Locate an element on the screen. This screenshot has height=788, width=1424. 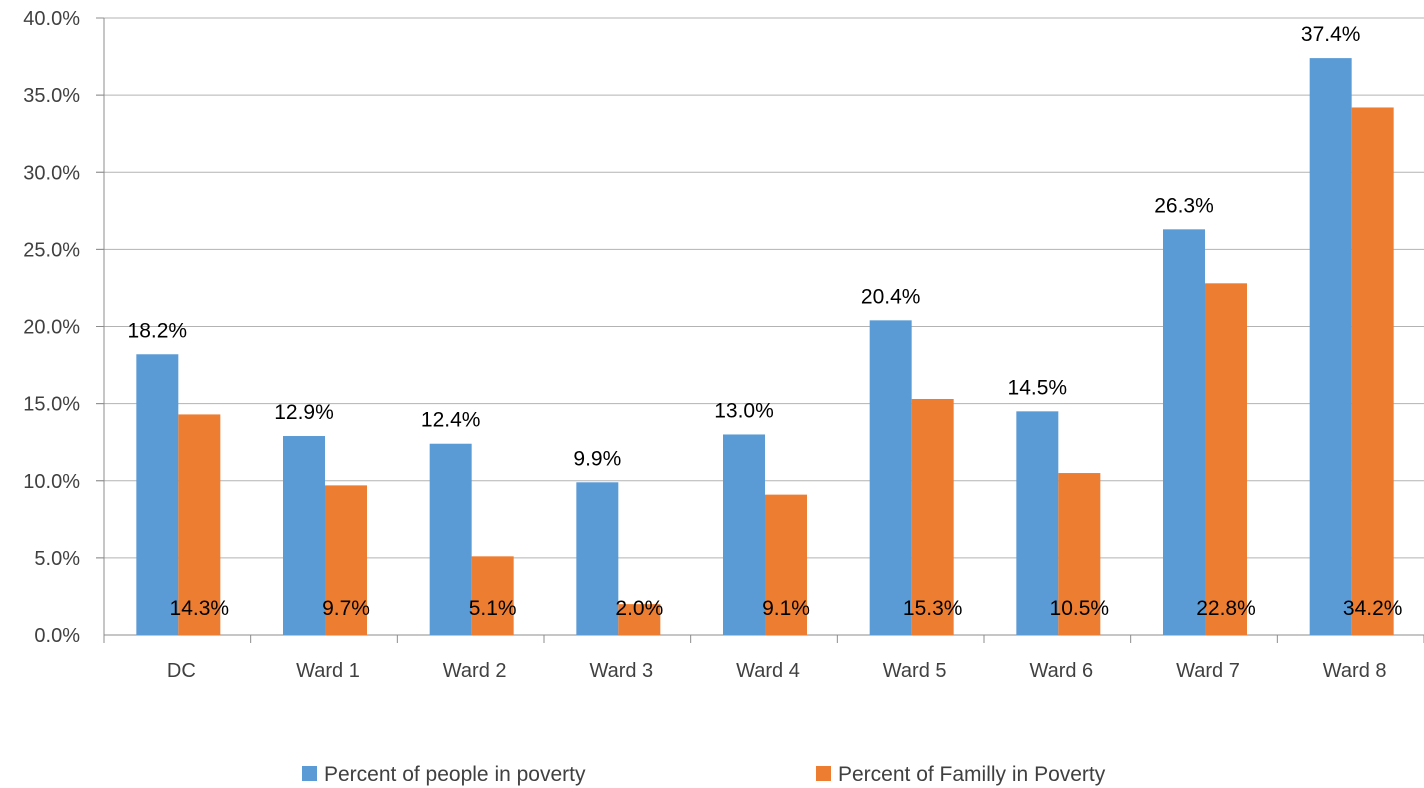
data-label-people: 12.4% is located at coordinates (451, 420).